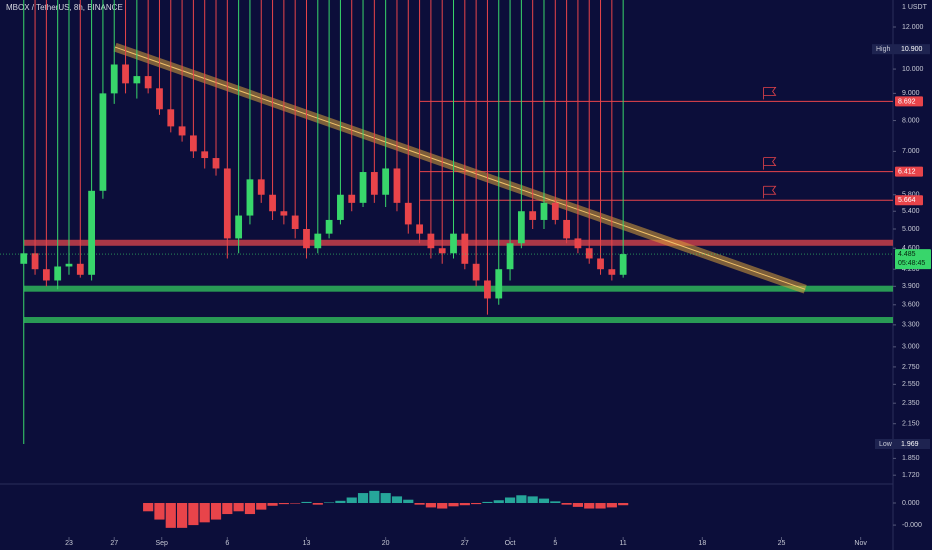  Describe the element at coordinates (911, 151) in the screenshot. I see `y-tick-label: 7.000` at that location.